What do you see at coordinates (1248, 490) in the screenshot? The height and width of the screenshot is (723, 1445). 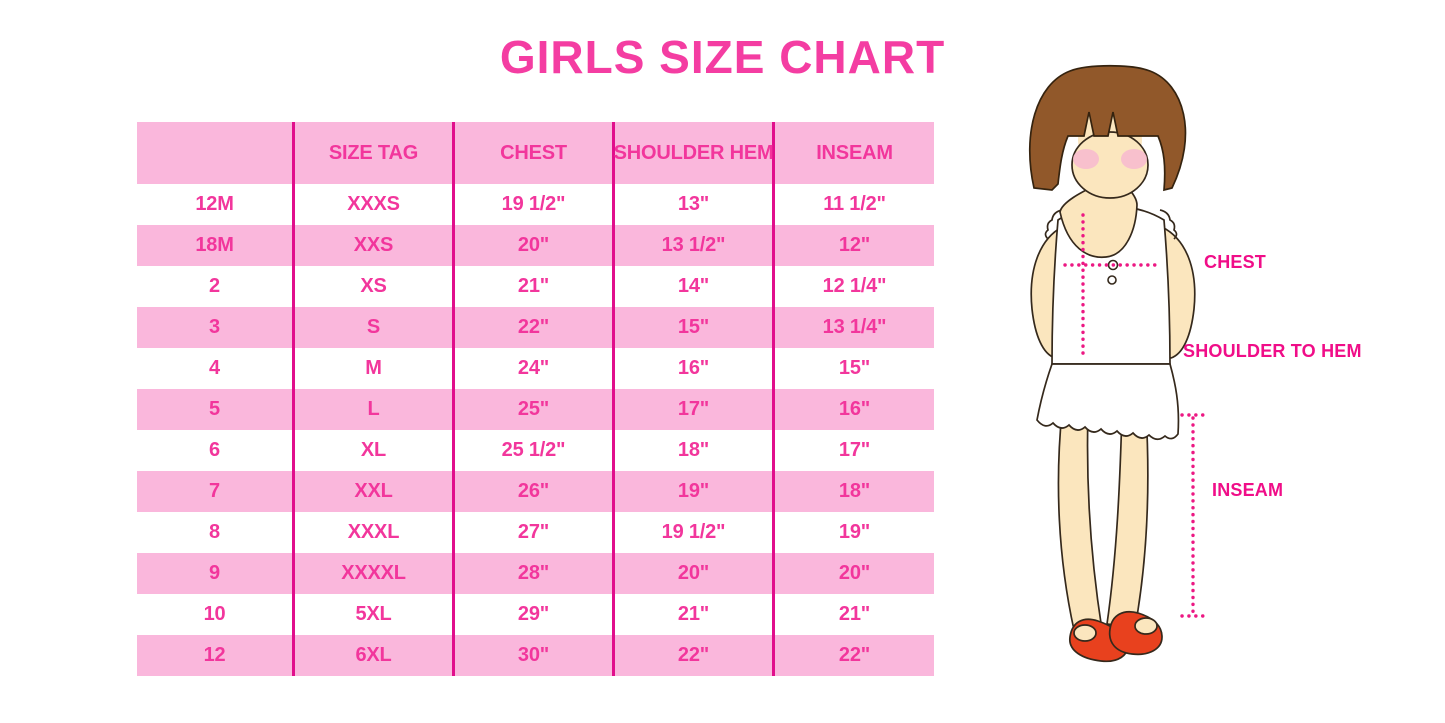 I see `inseam-label: INSEAM` at bounding box center [1248, 490].